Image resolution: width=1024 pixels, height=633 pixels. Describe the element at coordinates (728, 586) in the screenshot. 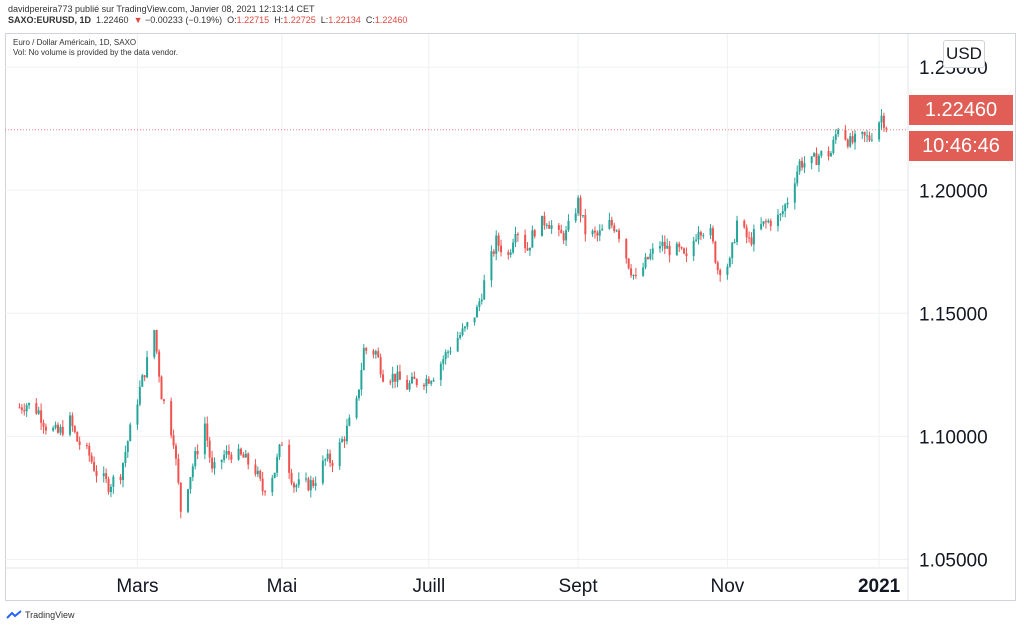

I see `x-tick-label: Nov` at that location.